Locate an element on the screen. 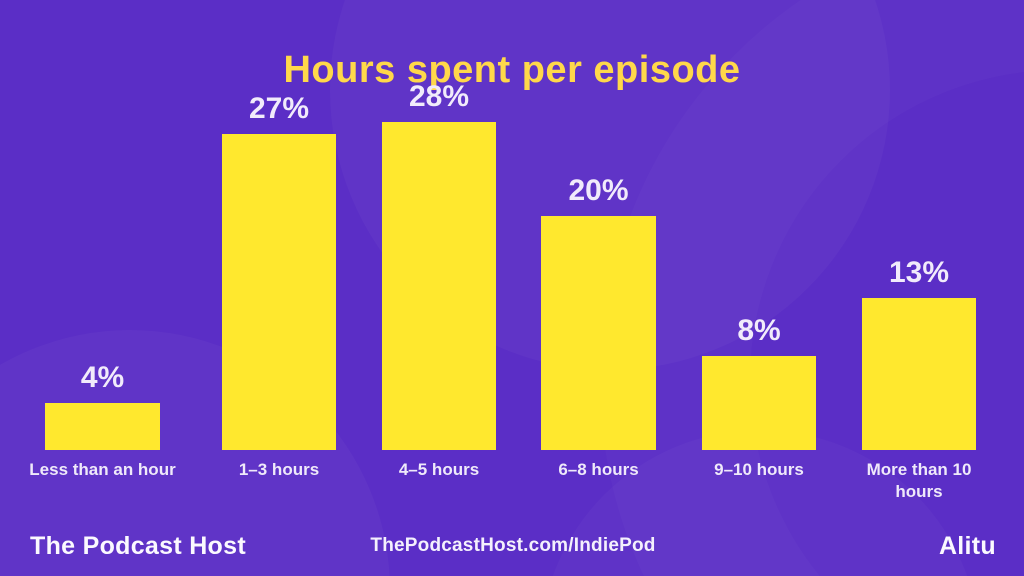 The height and width of the screenshot is (576, 1024). podcast-host-logo: The Podcast Host is located at coordinates (138, 545).